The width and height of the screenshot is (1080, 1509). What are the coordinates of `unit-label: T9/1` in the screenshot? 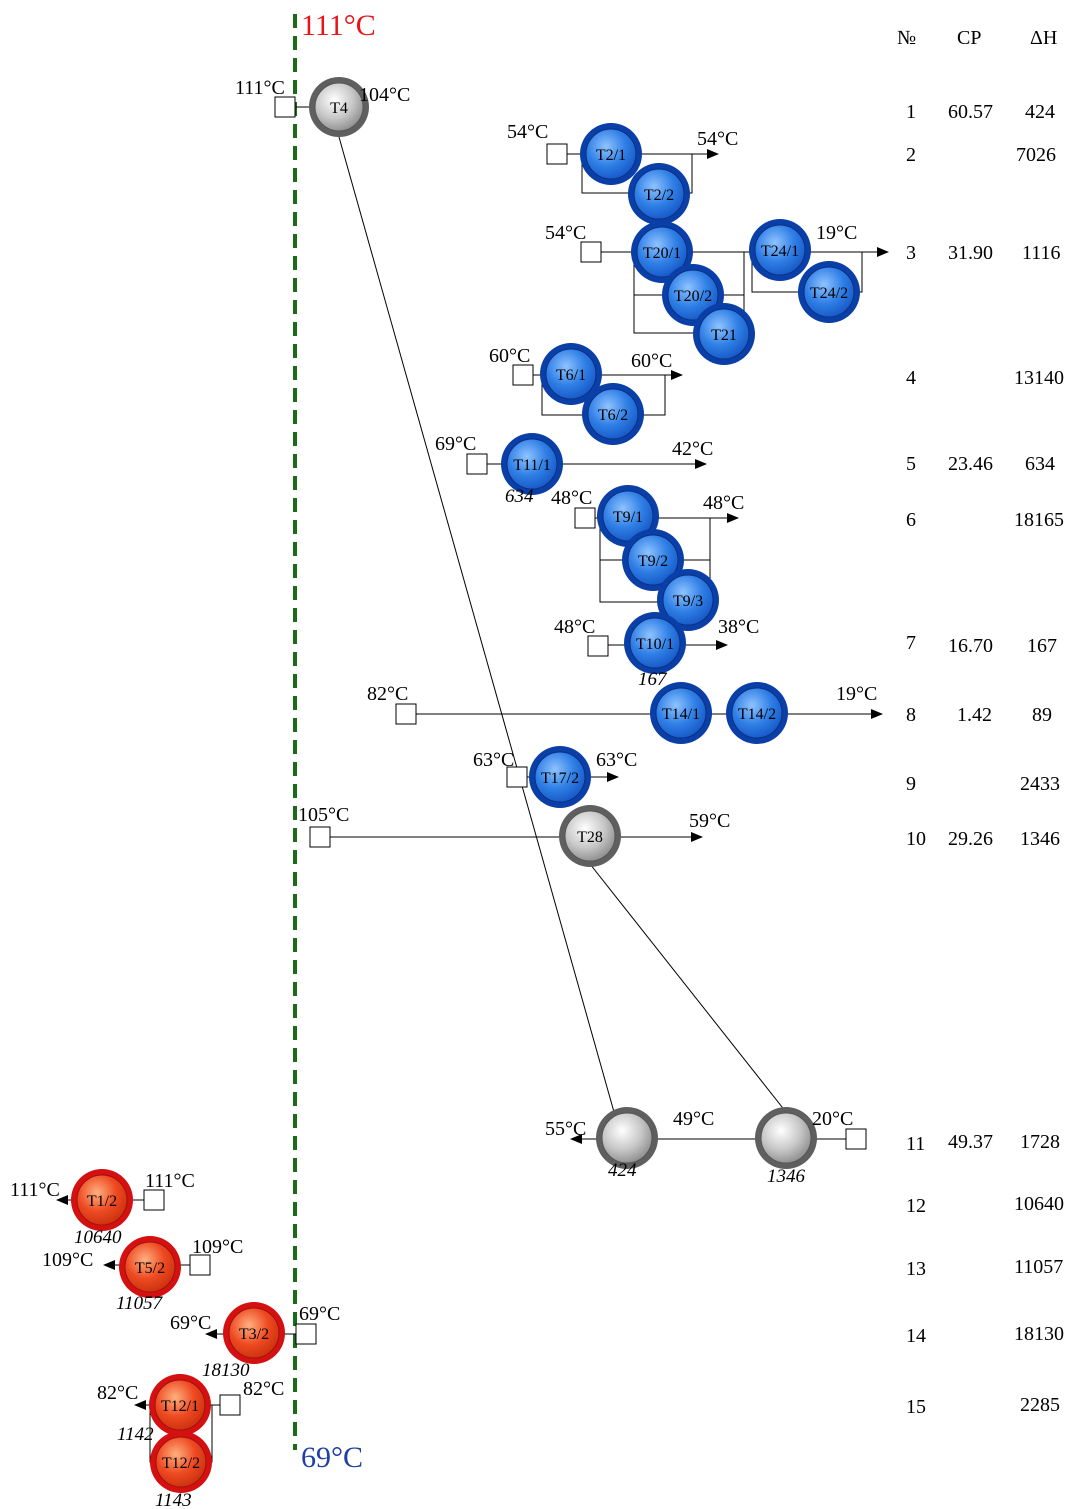 It's located at (628, 517).